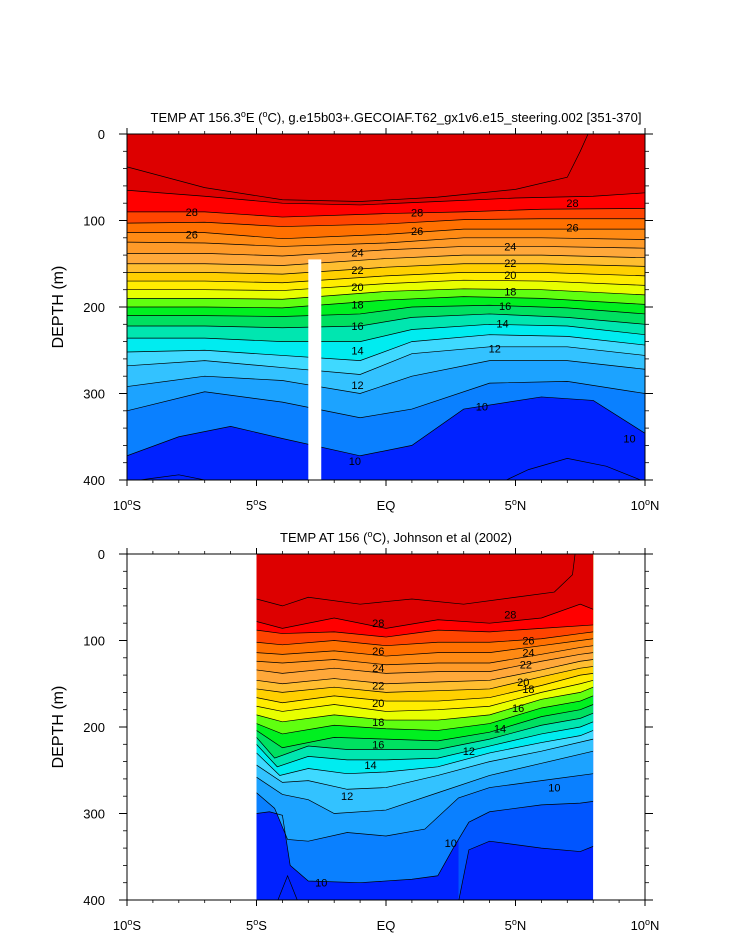  I want to click on panel-title: TEMP AT 156 (oC), Johnson et al (2002), so click(396, 537).